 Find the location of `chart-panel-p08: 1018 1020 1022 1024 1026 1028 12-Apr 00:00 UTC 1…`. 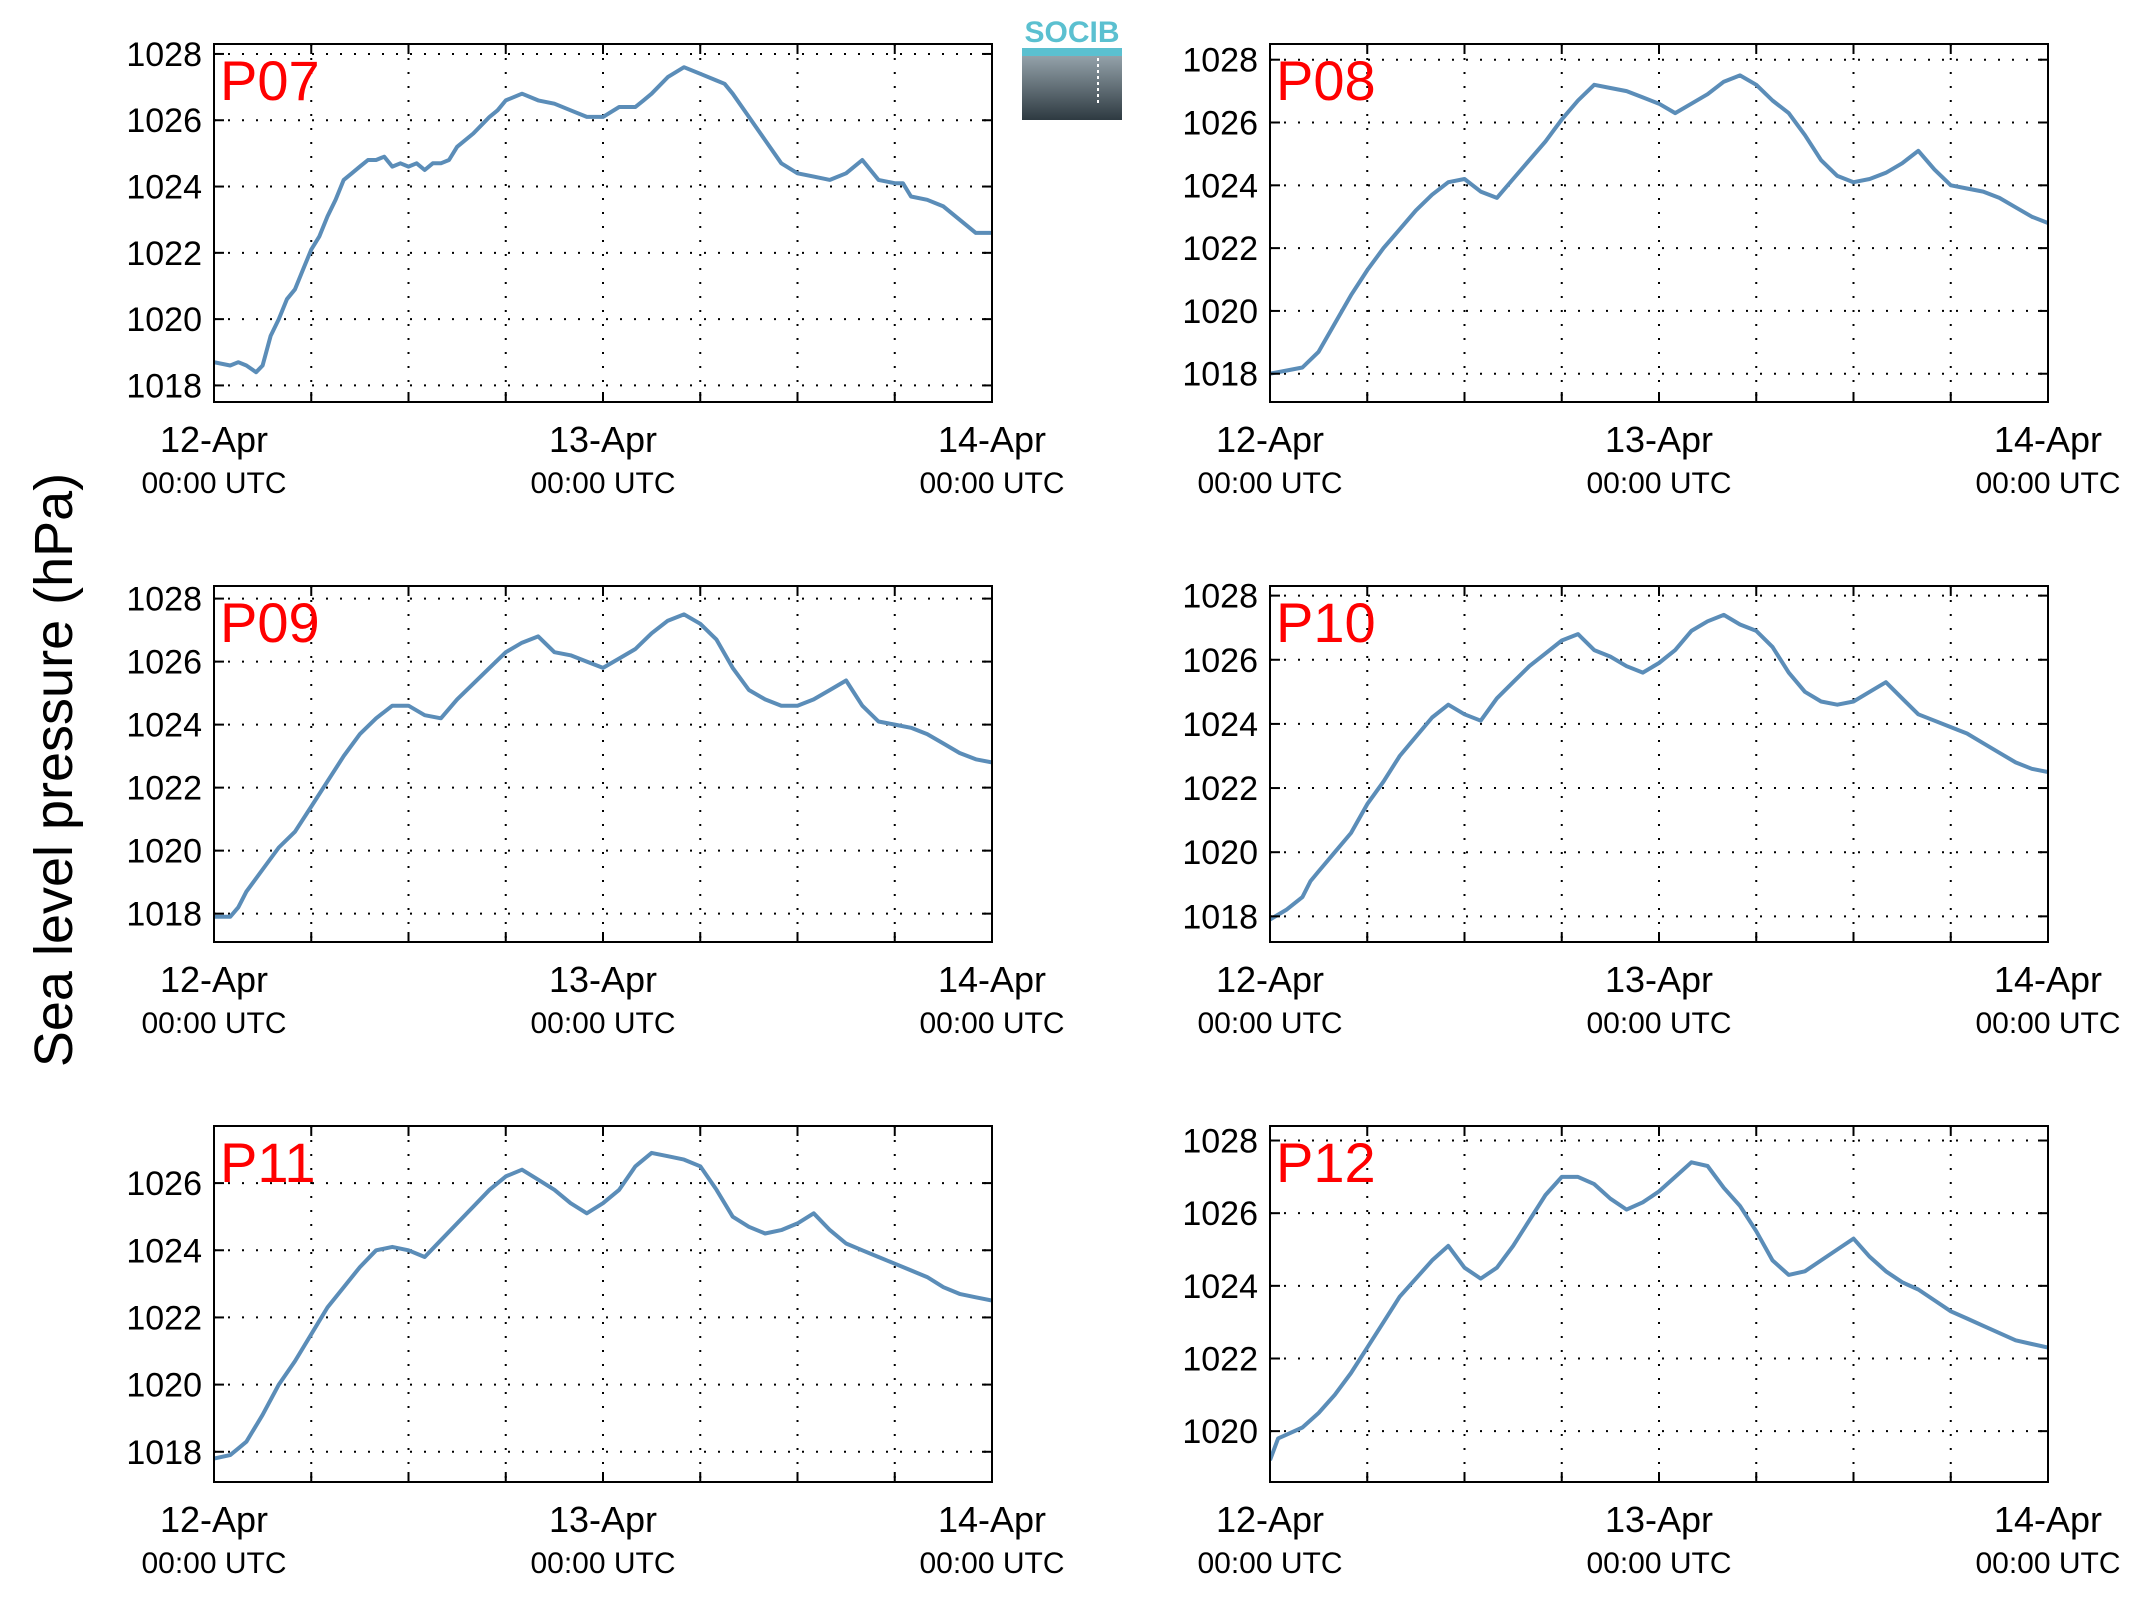

chart-panel-p08: 1018 1020 1022 1024 1026 1028 12-Apr 00:00 UTC 1… is located at coordinates (1651, 271).